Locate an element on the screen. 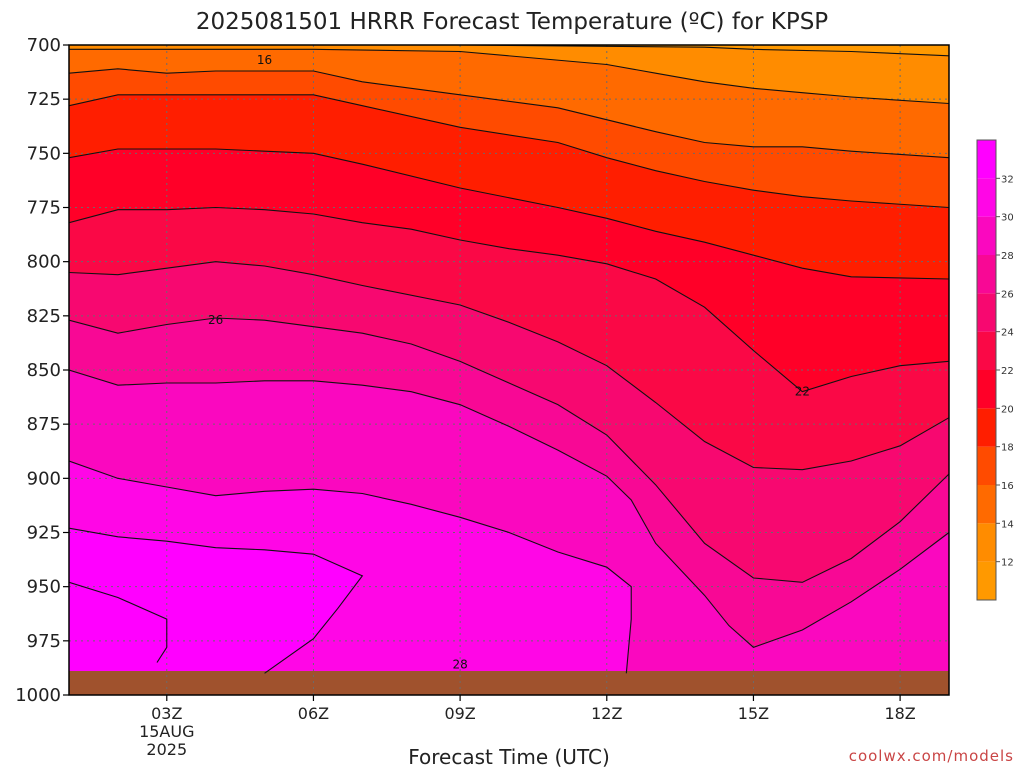 The width and height of the screenshot is (1024, 768). colorbar-label-14: 14 is located at coordinates (1007, 524).